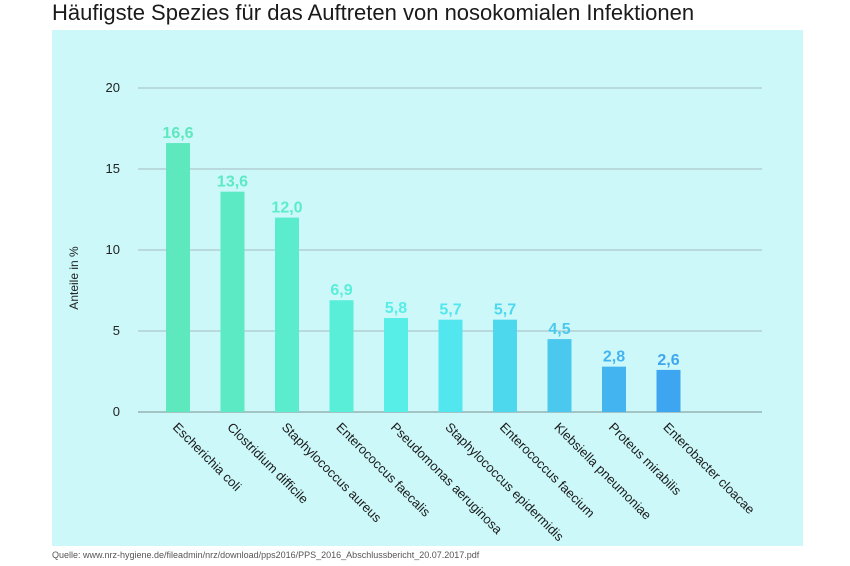 The width and height of the screenshot is (850, 566). I want to click on y-tick-label: 10, so click(113, 249).